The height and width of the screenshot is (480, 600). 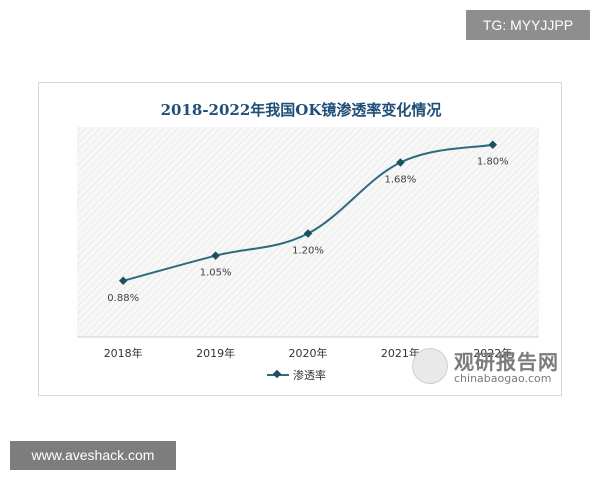 I want to click on legend: 渗透率, so click(x=296, y=375).